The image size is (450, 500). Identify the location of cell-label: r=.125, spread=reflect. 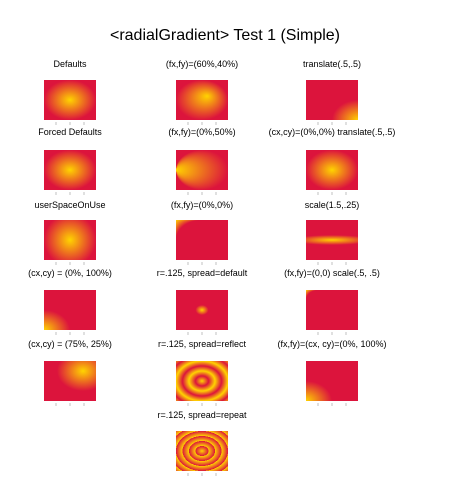
(202, 344).